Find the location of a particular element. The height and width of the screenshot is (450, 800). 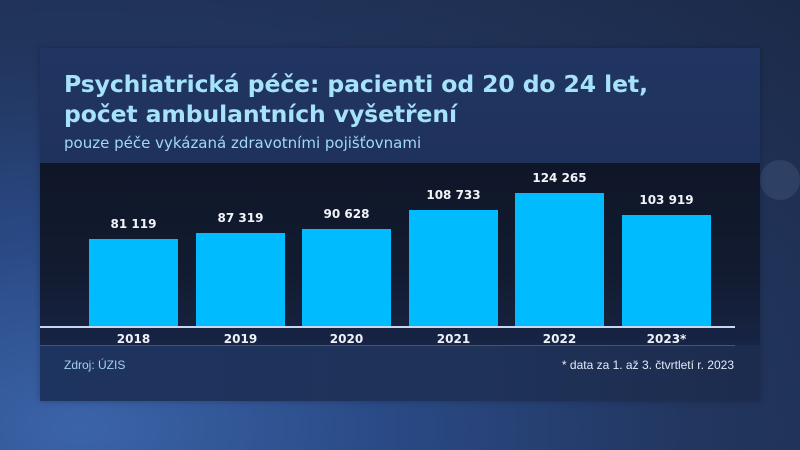

x-axis-line is located at coordinates (387, 327).